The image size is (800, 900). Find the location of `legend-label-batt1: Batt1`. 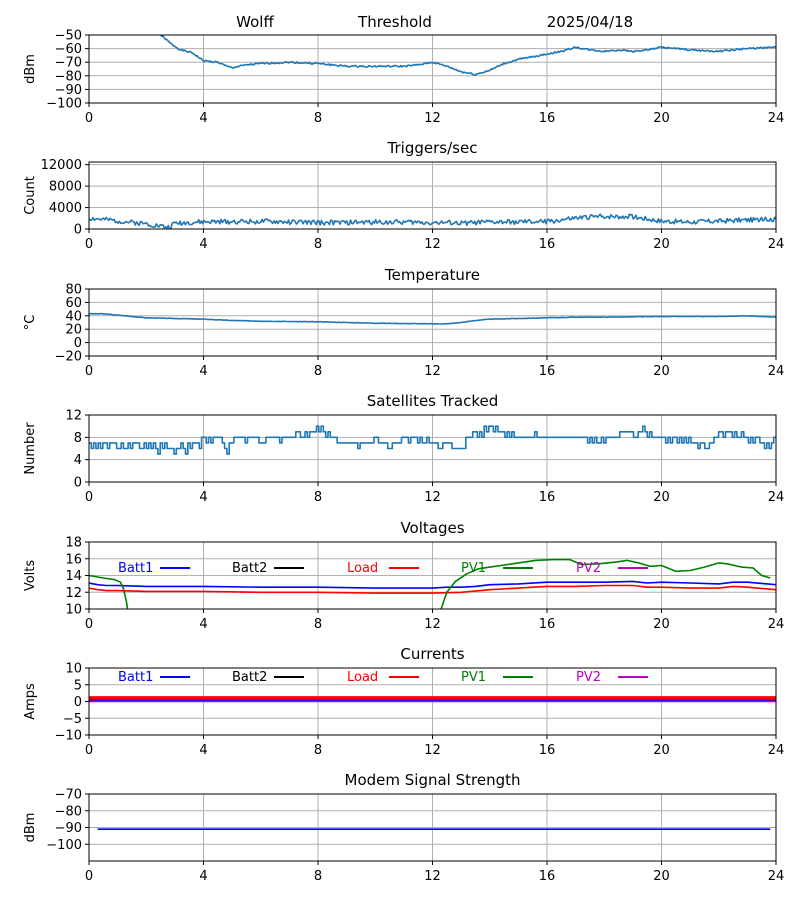

legend-label-batt1: Batt1 is located at coordinates (135, 677).